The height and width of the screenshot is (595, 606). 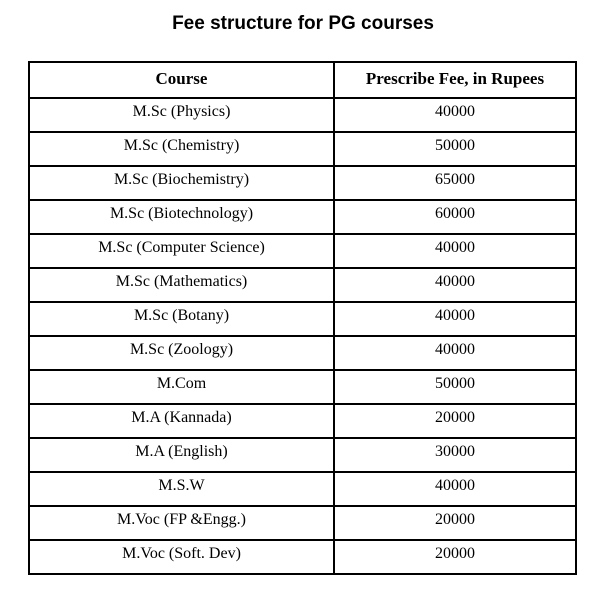 What do you see at coordinates (181, 183) in the screenshot?
I see `course-cell: M.Sc (Biochemistry)` at bounding box center [181, 183].